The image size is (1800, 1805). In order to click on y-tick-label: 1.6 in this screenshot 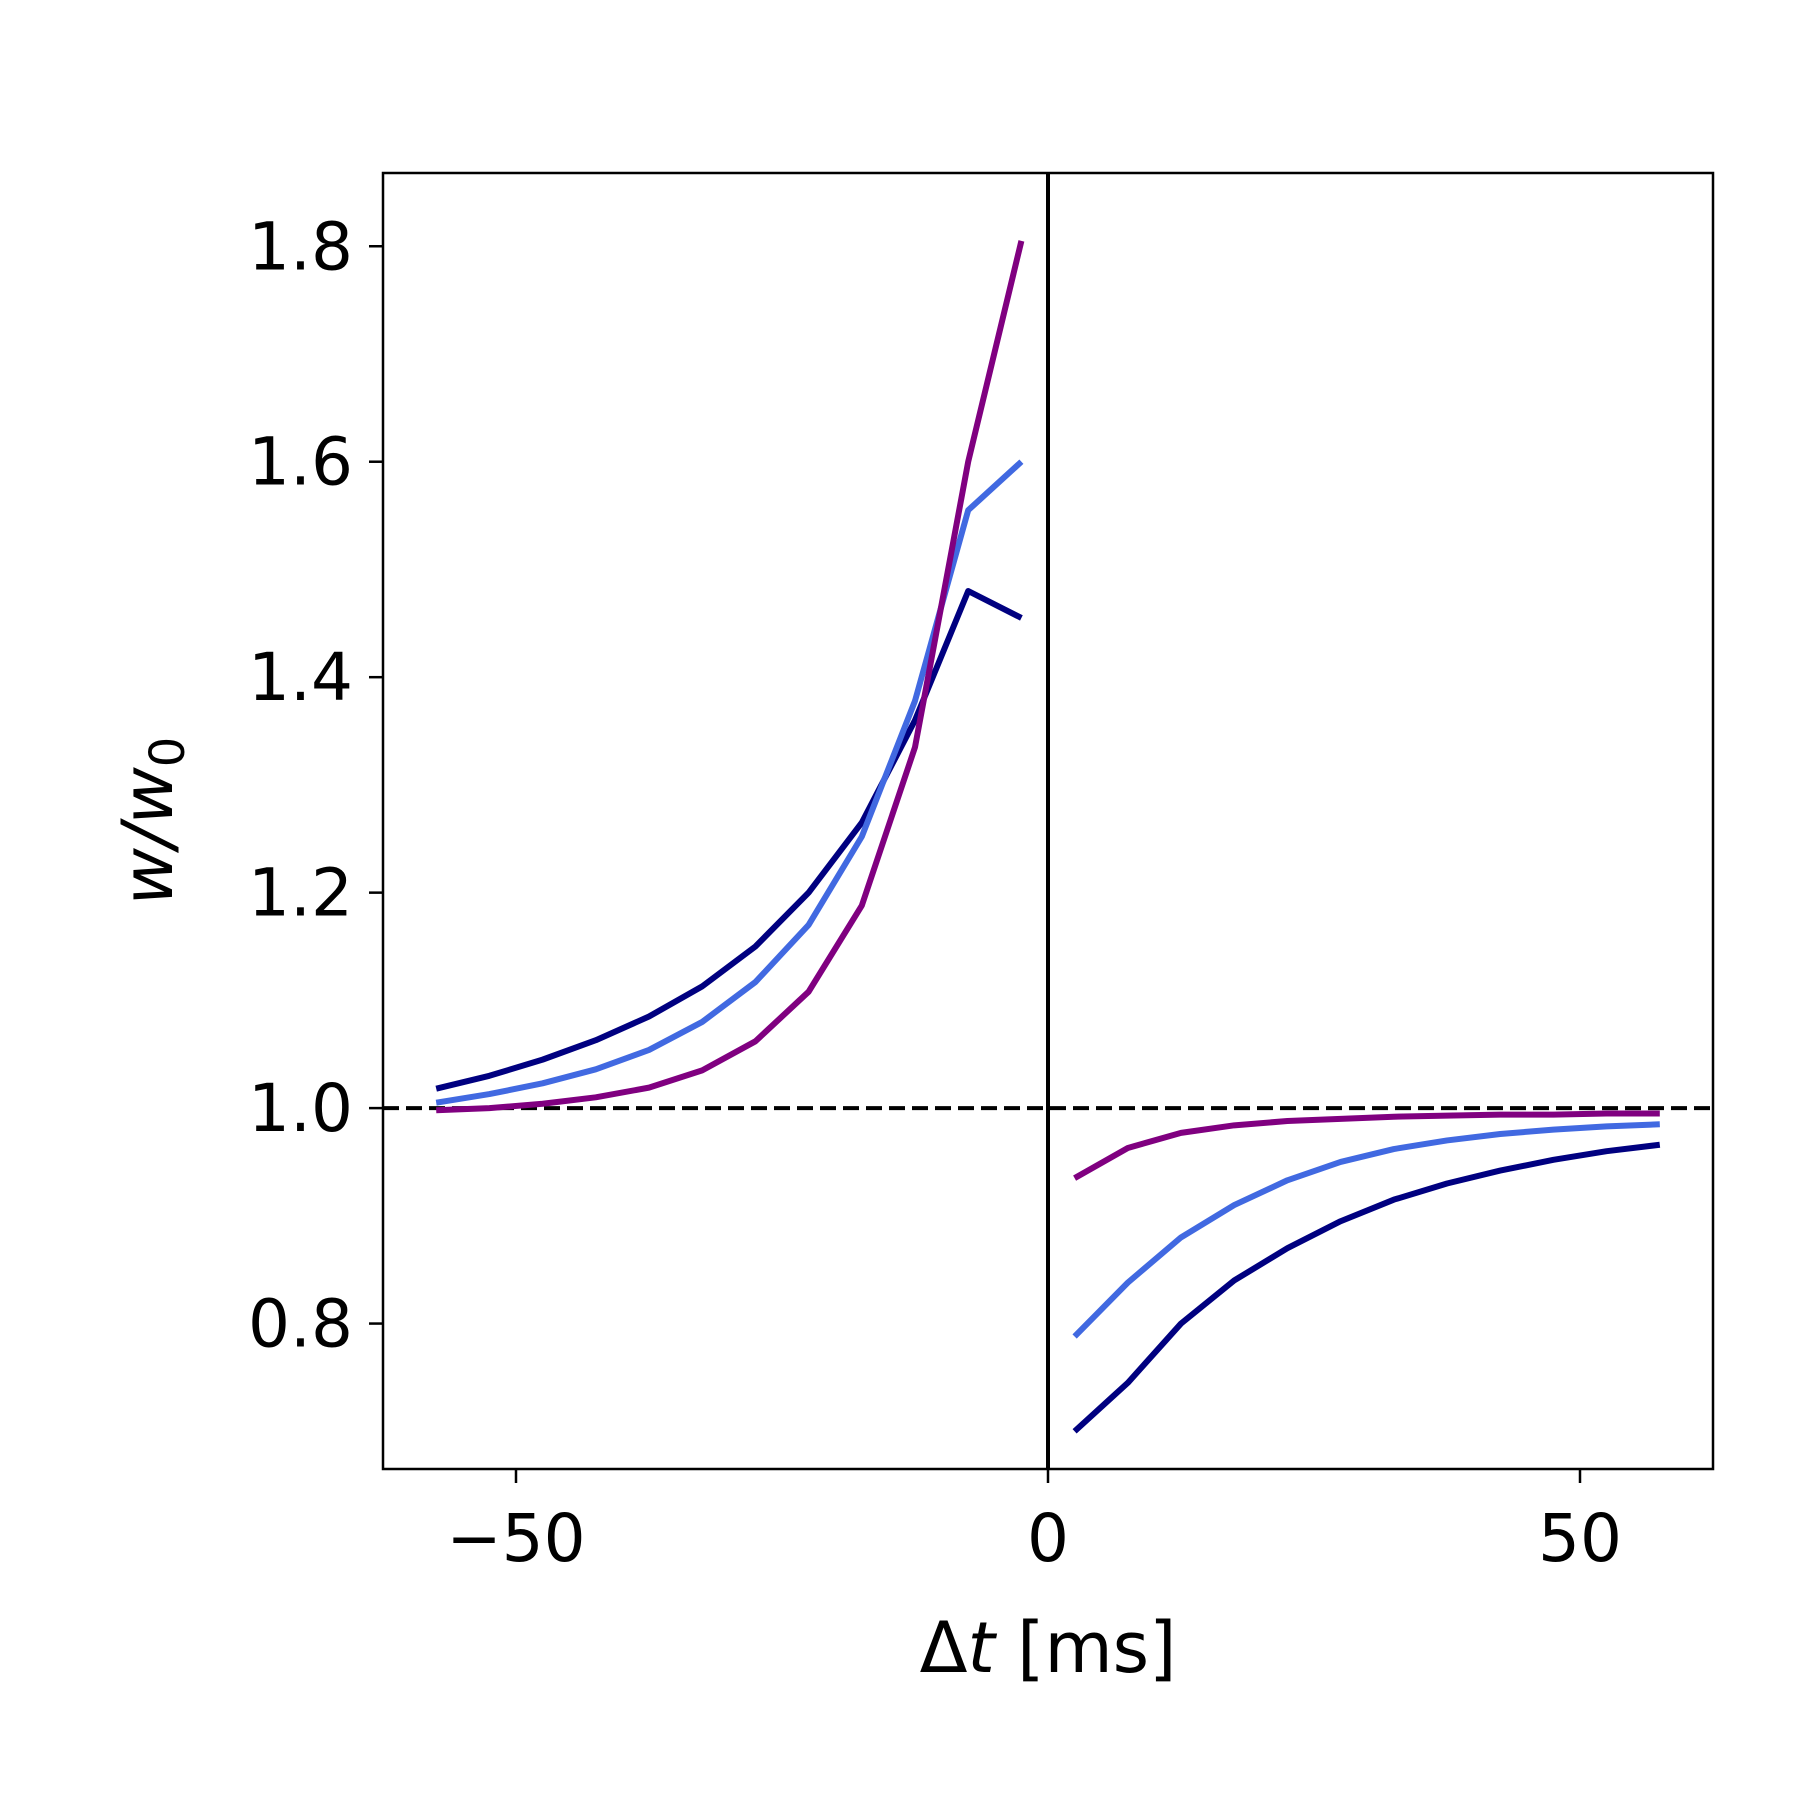, I will do `click(300, 462)`.